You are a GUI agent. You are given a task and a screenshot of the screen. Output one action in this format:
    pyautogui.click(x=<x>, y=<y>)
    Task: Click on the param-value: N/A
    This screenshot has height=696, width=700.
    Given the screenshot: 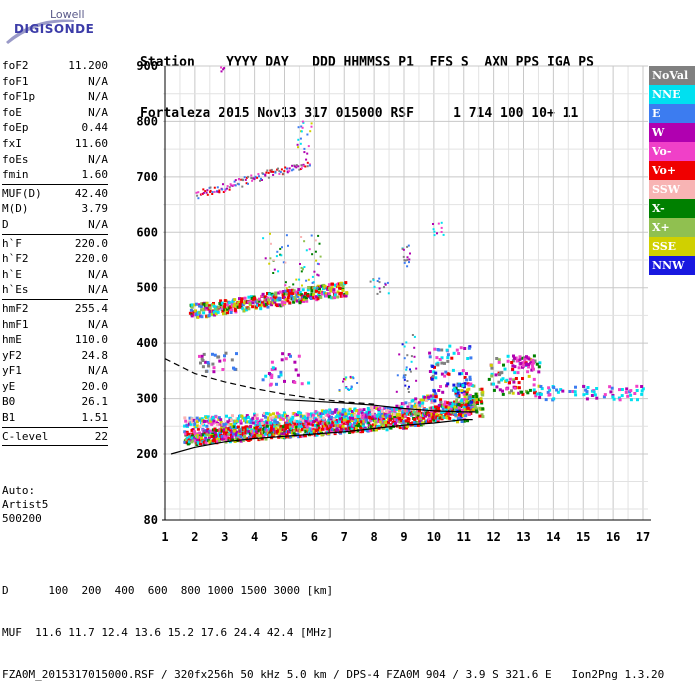 What is the action you would take?
    pyautogui.click(x=98, y=159)
    